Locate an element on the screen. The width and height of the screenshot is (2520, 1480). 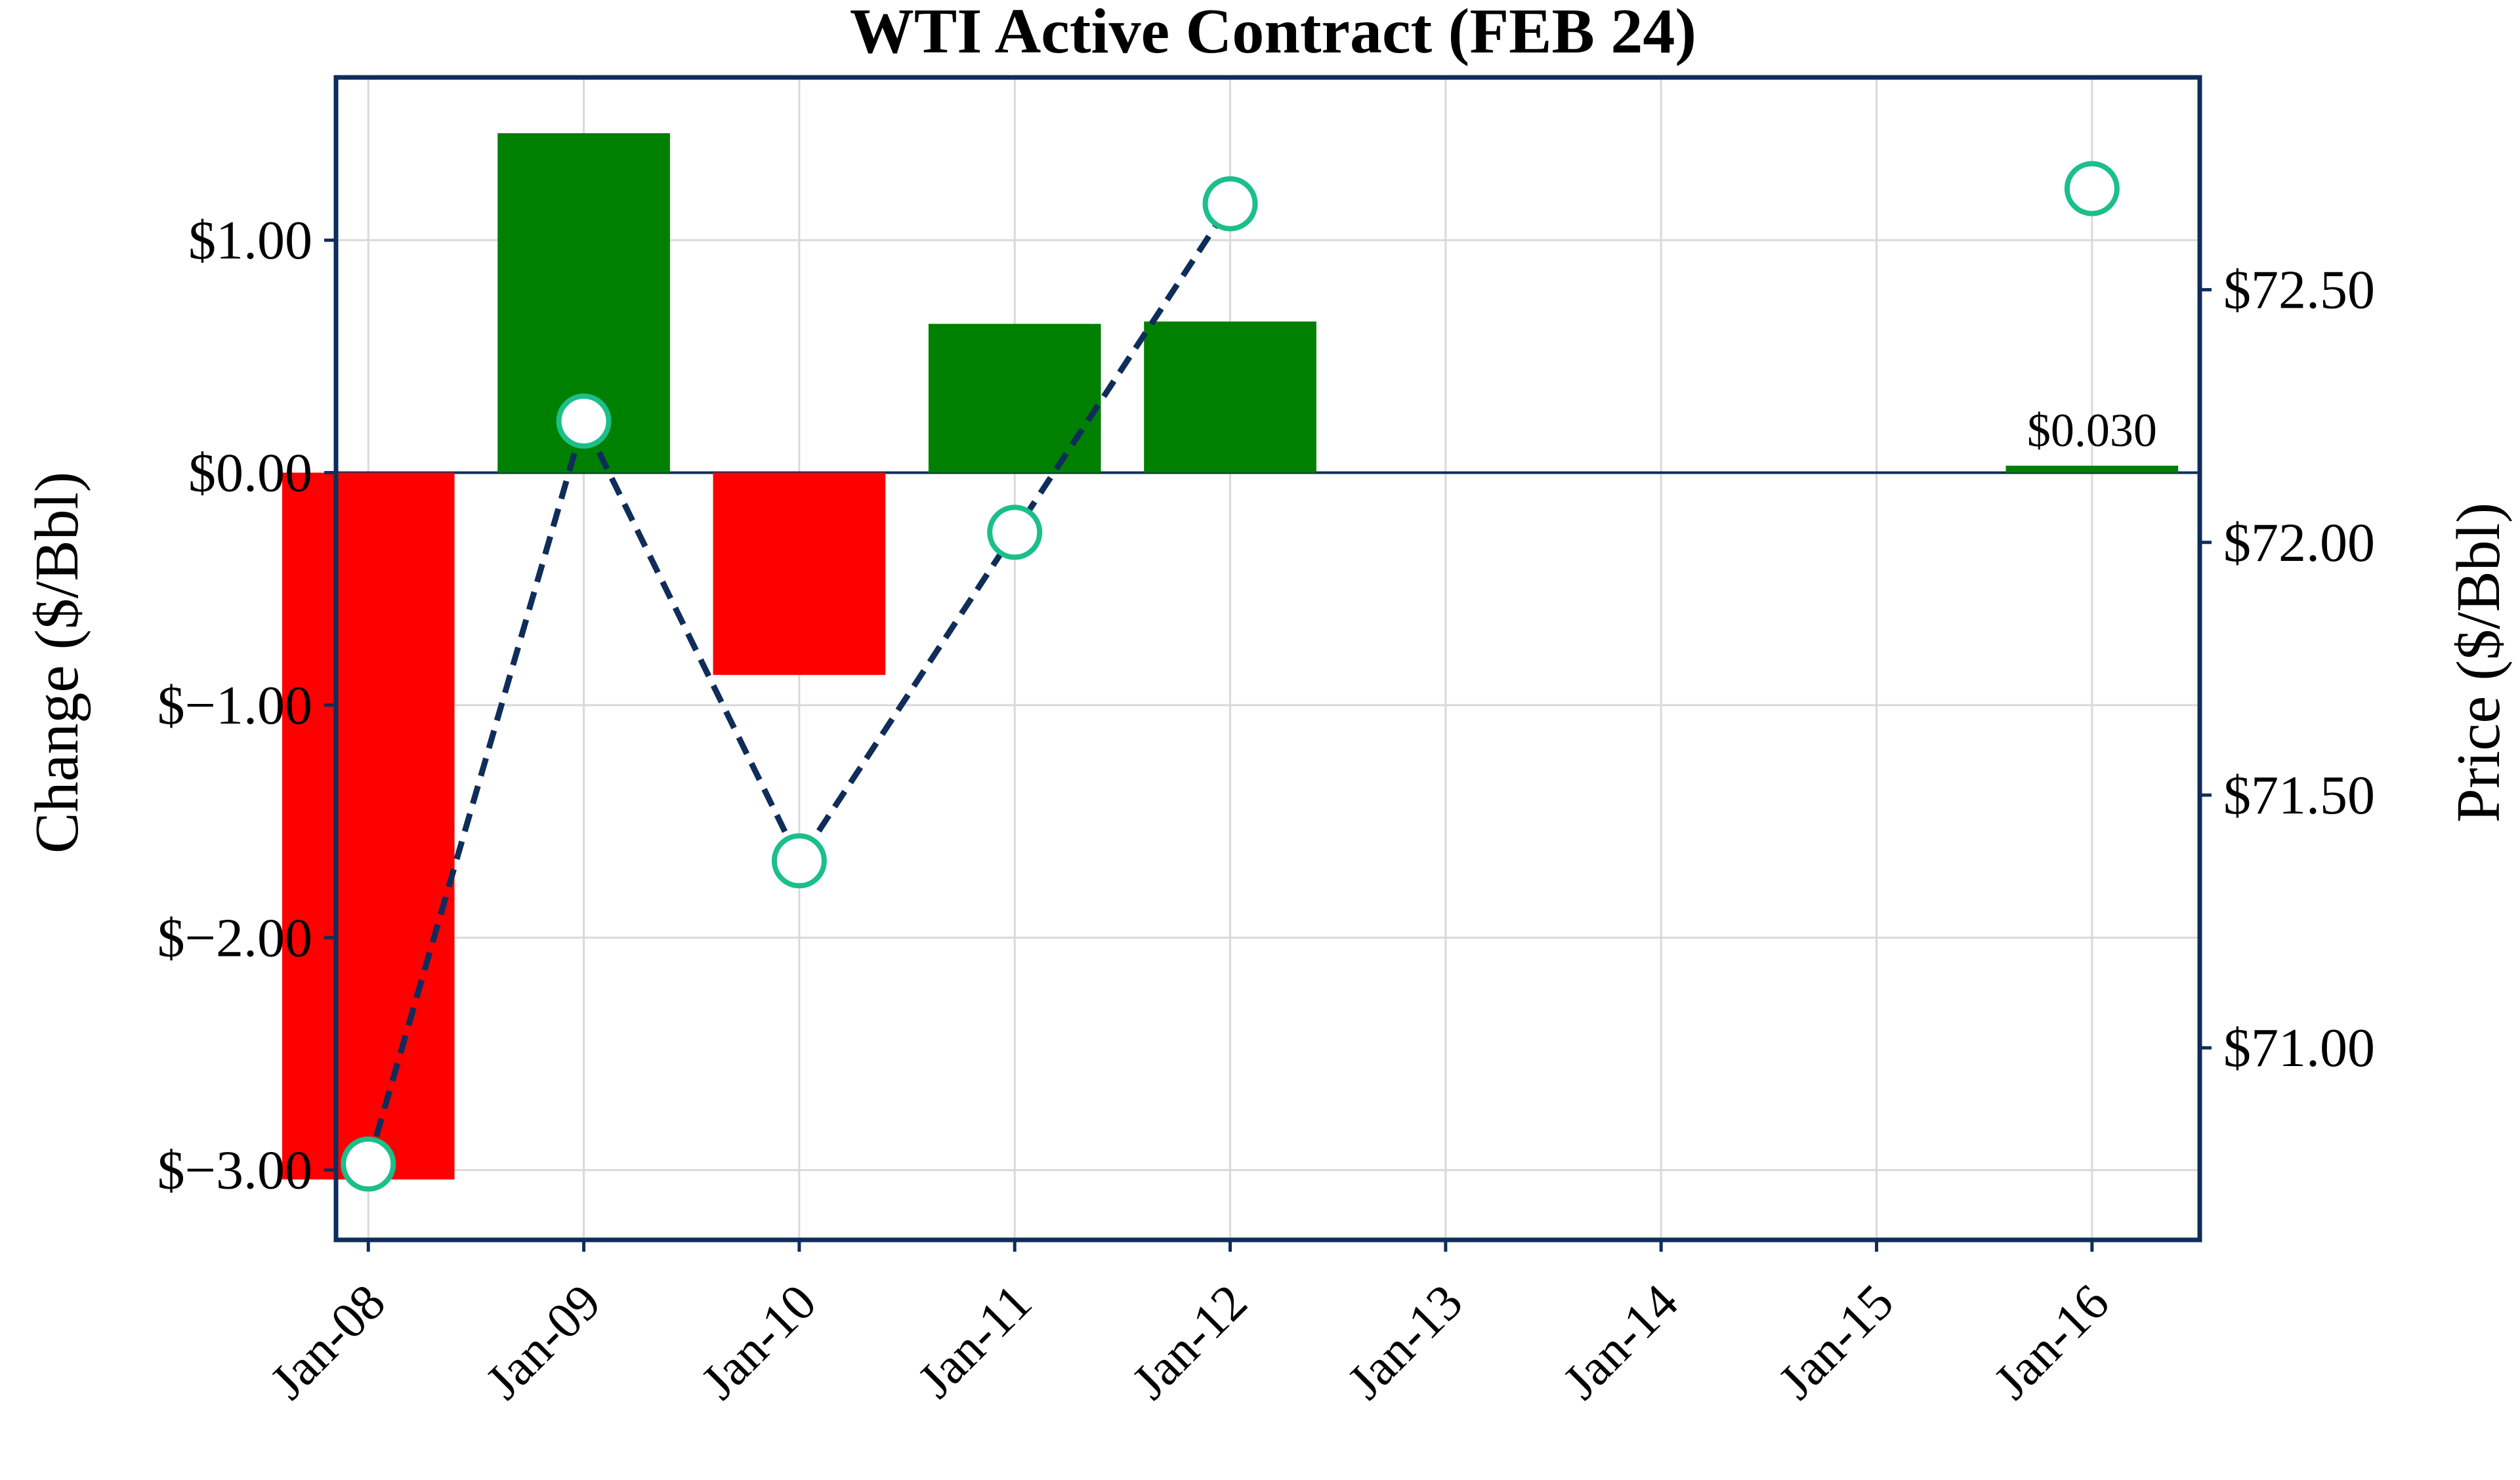
left-tick-label: $−2.00 is located at coordinates (235, 937).